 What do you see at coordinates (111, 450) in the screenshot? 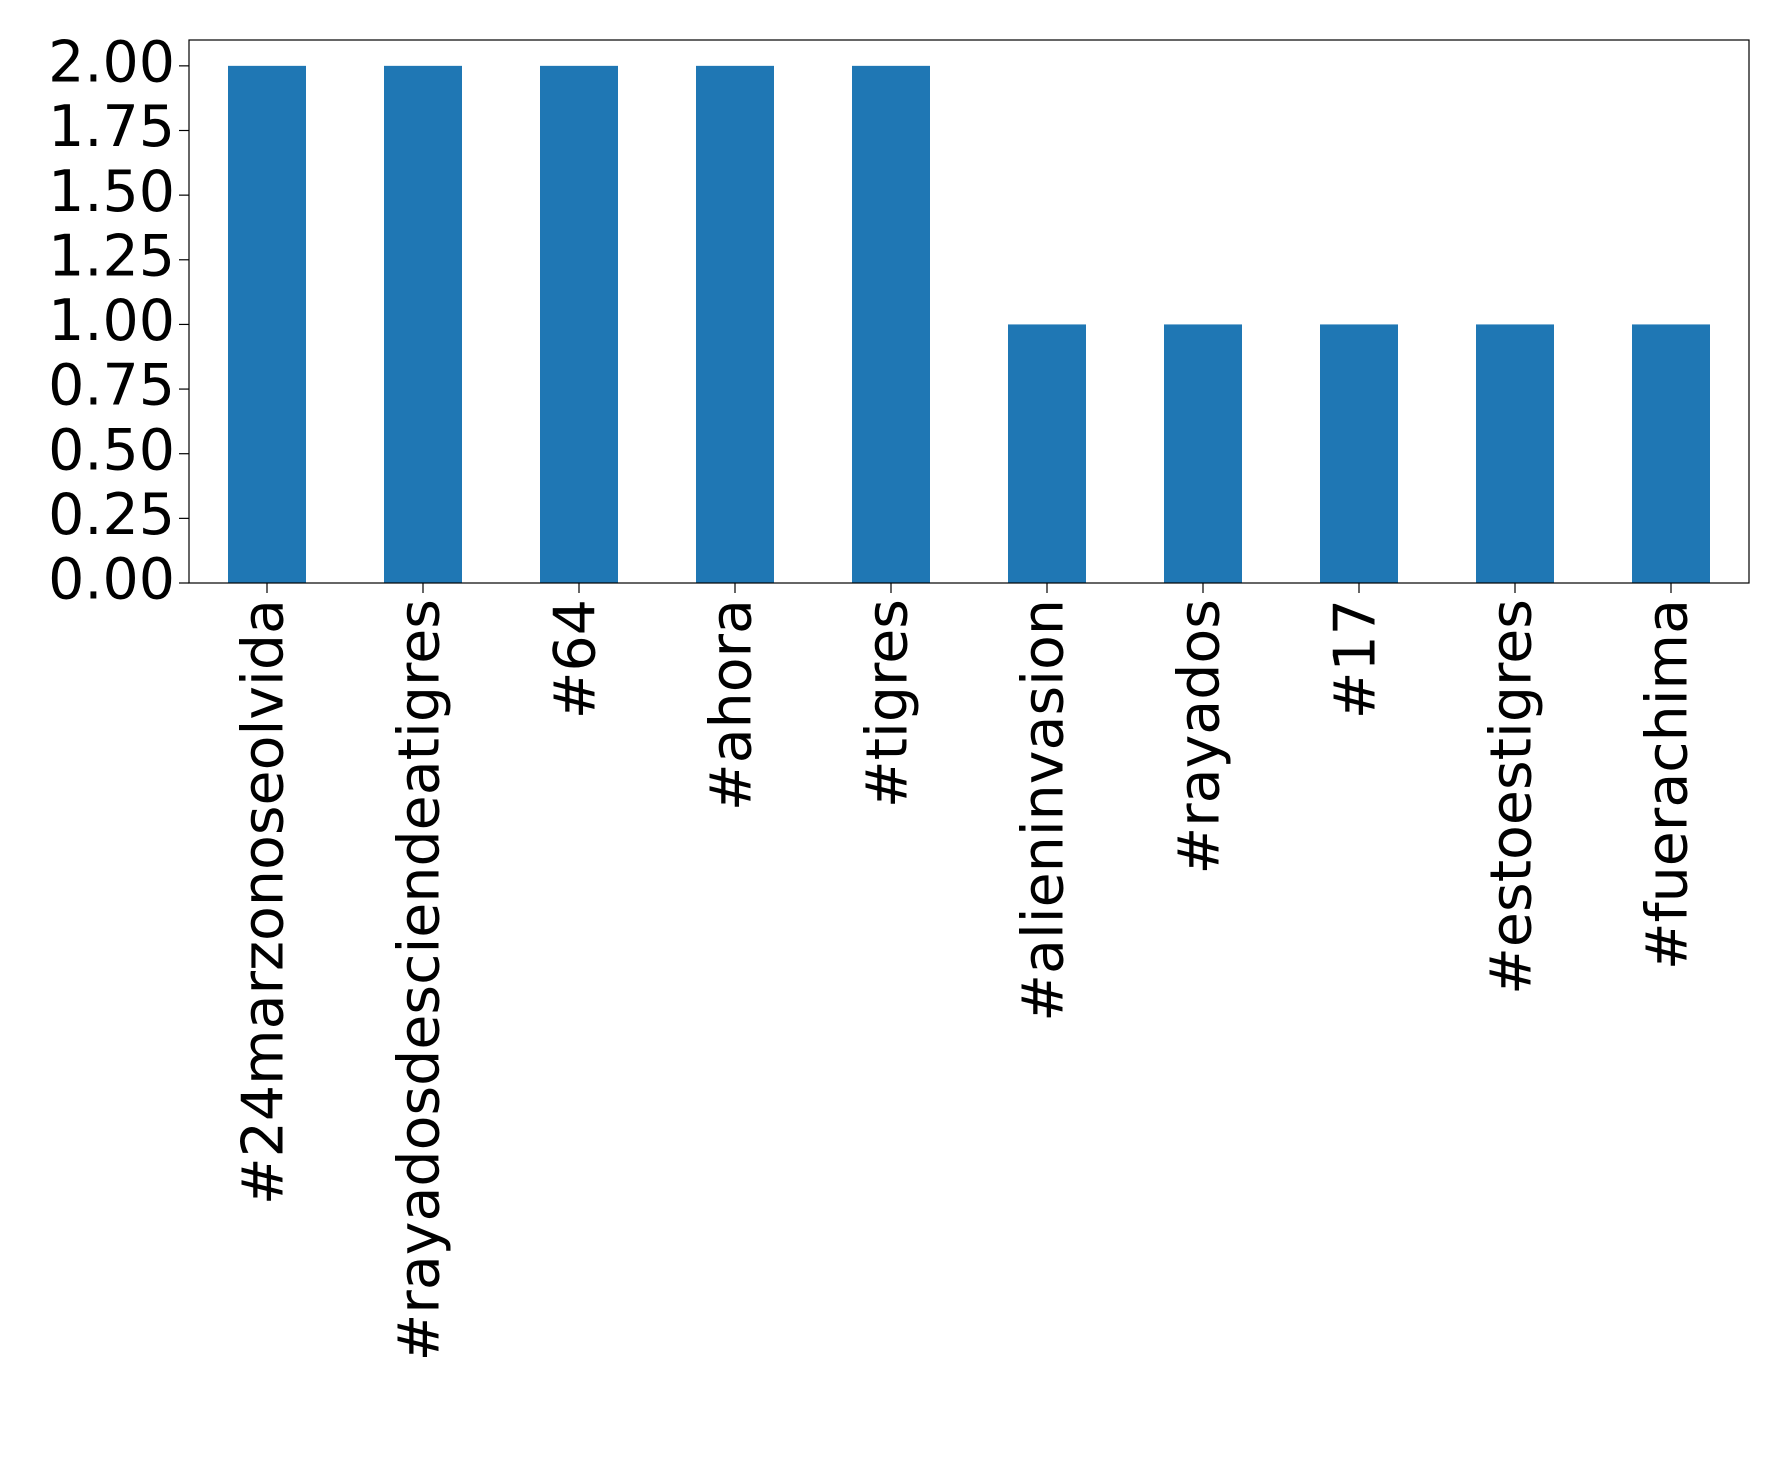
I see `y-tick-label: 0.50` at bounding box center [111, 450].